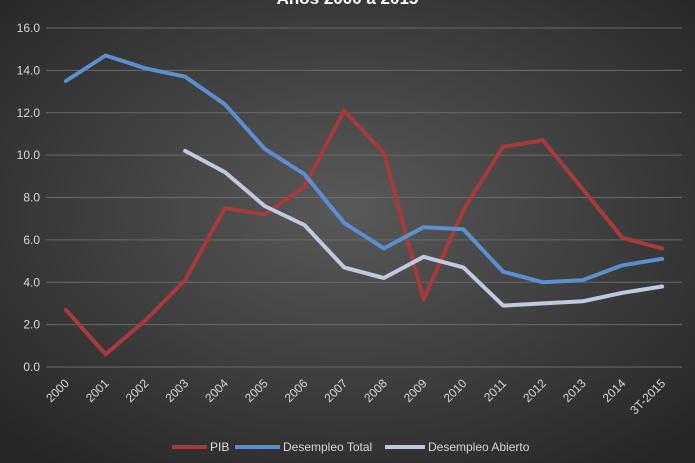 This screenshot has height=463, width=695. What do you see at coordinates (347, 4) in the screenshot?
I see `chart-title: Años 2000 a 2015` at bounding box center [347, 4].